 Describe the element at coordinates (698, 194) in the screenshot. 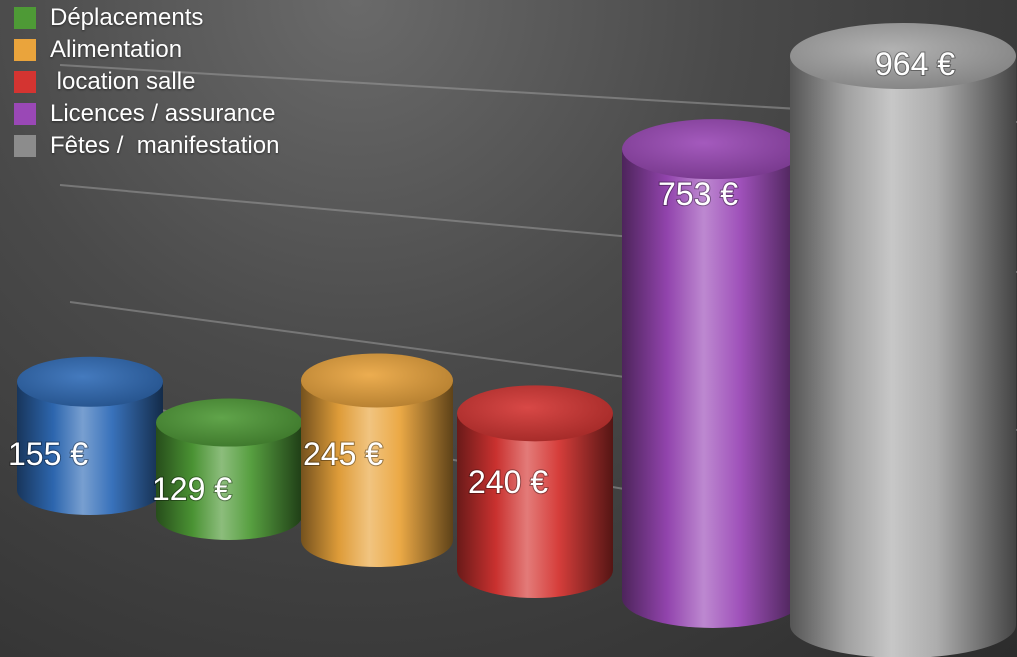

I see `value-label: 753 €` at that location.